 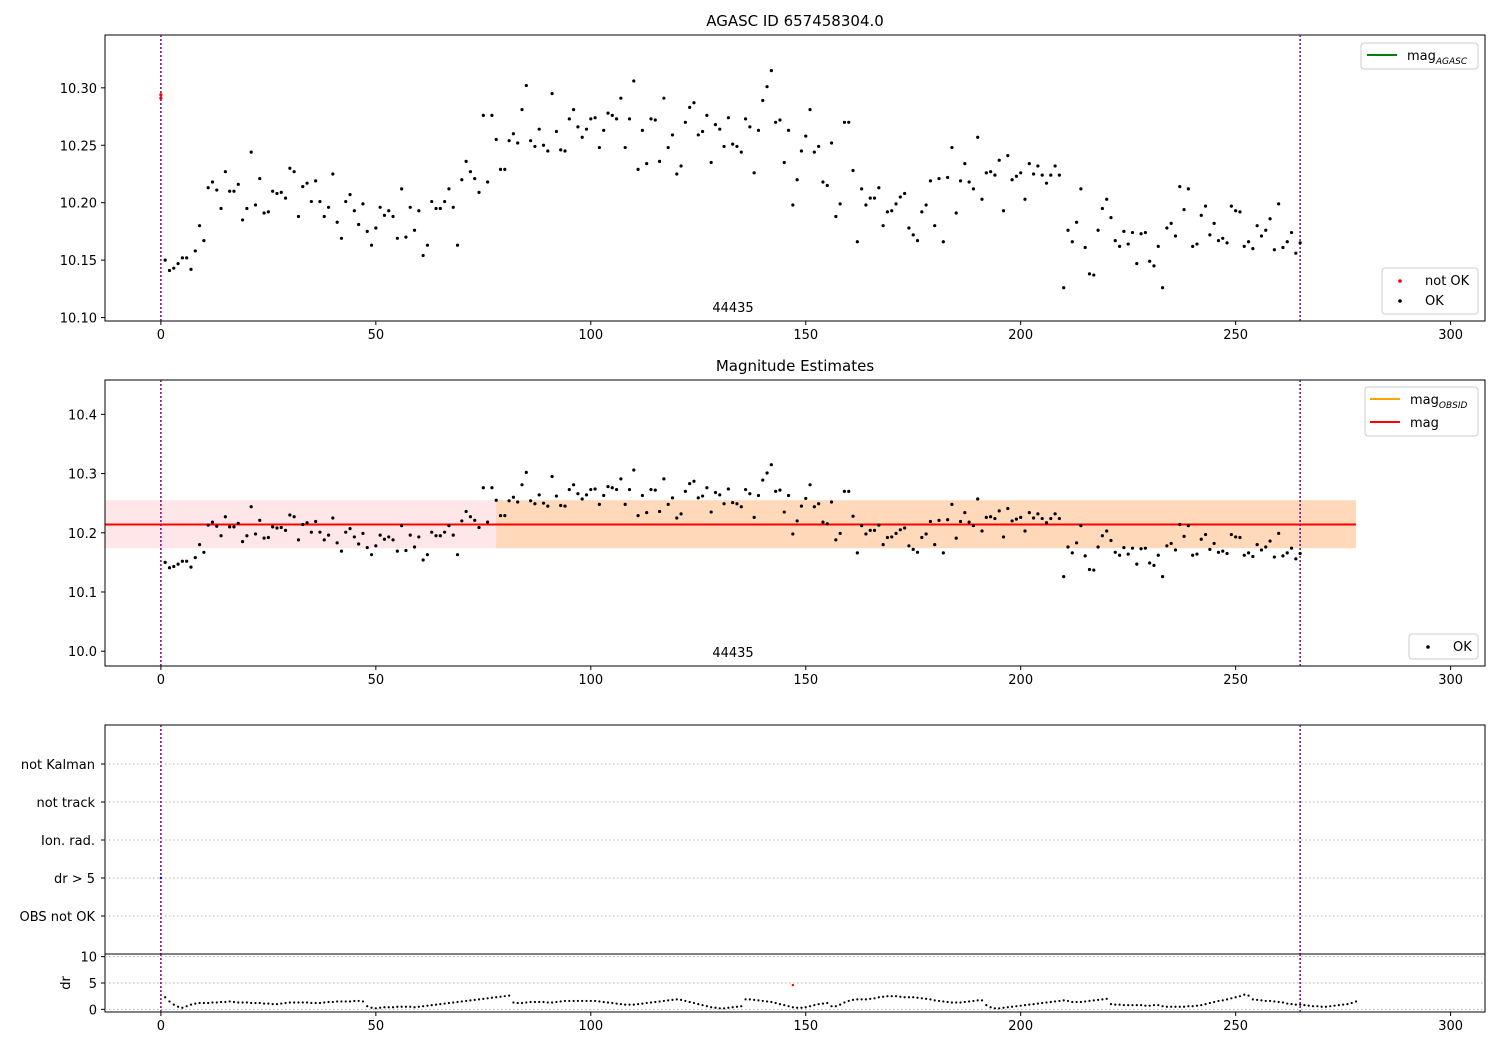 I want to click on dr-outlier-point, so click(x=793, y=985).